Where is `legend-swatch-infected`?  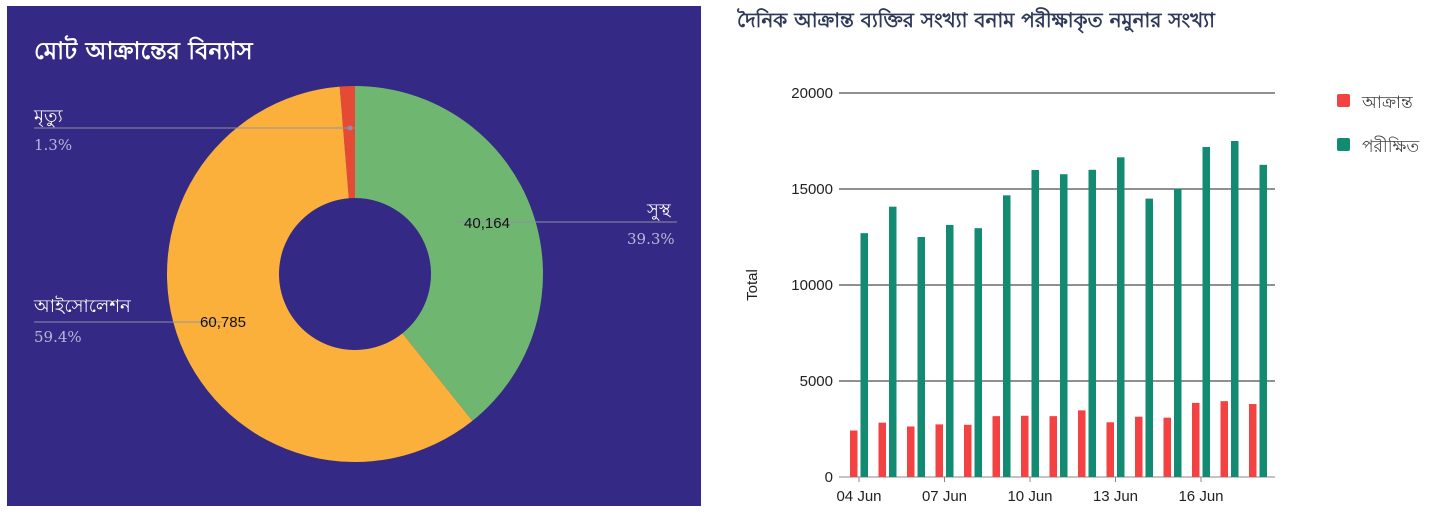
legend-swatch-infected is located at coordinates (1343, 100).